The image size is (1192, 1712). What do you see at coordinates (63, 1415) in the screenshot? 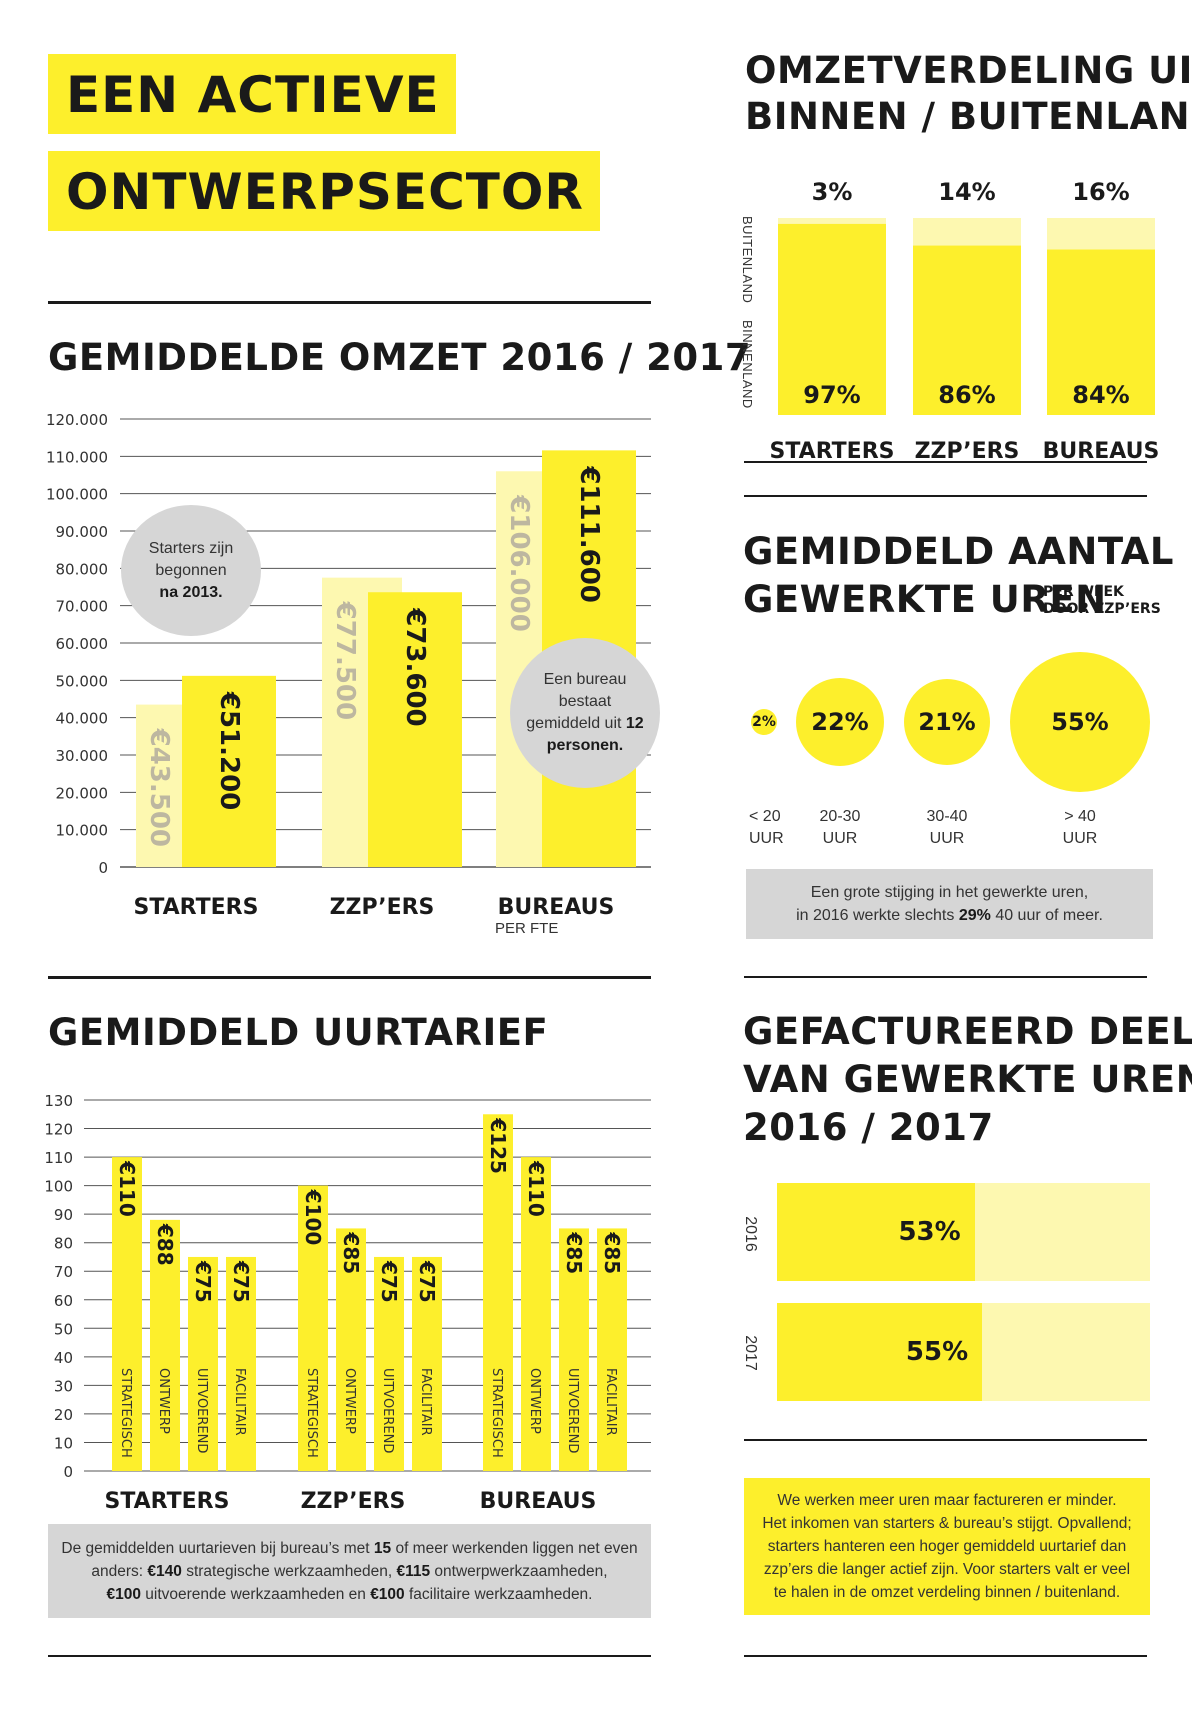
I see `y-tick-label: 20` at bounding box center [63, 1415].